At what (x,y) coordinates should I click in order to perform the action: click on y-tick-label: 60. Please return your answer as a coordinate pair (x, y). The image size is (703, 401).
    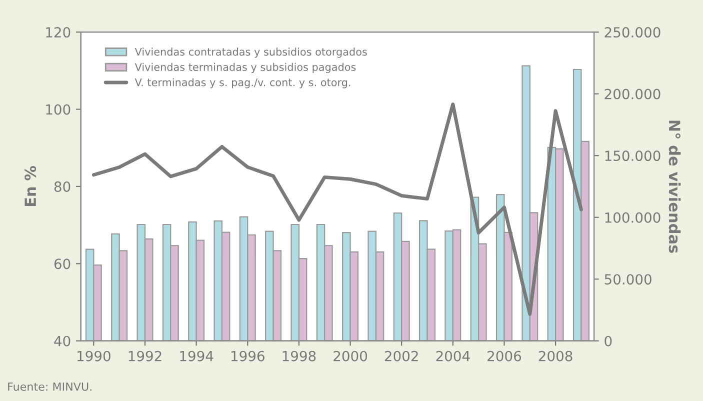
    Looking at the image, I should click on (62, 264).